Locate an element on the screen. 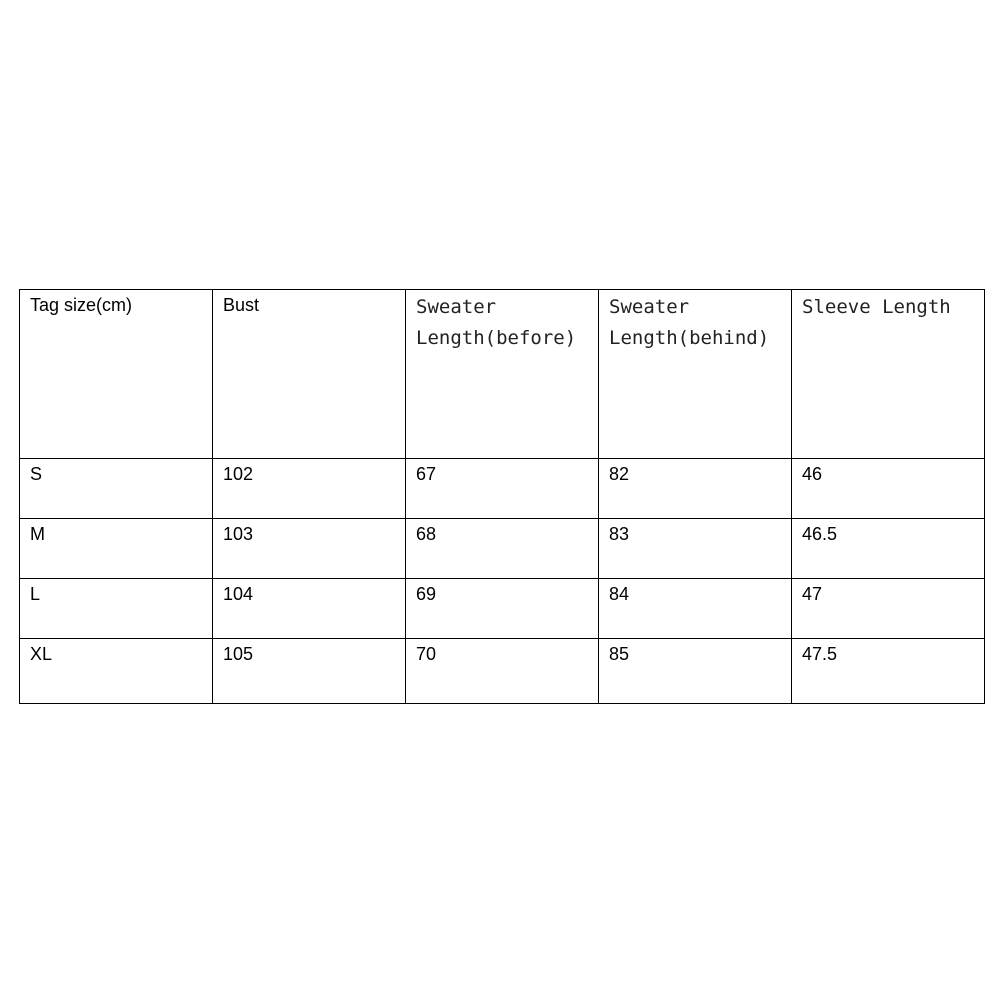  table-row: S 102 67 82 46 is located at coordinates (502, 488).